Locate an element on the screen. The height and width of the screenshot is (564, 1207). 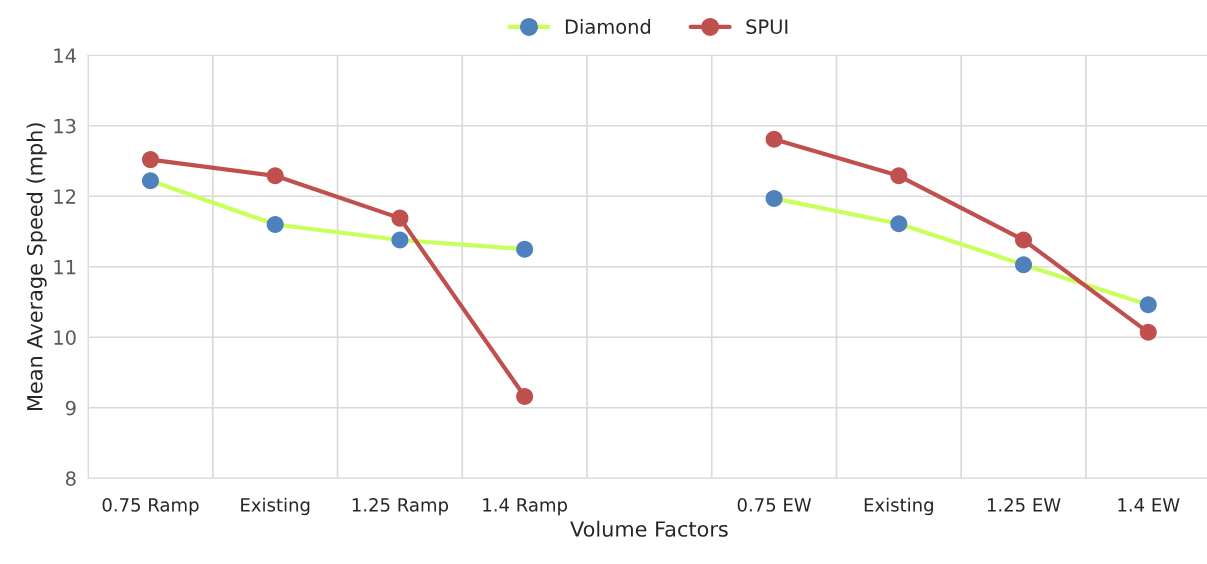
x-tick-label: 1.25 Ramp is located at coordinates (400, 507).